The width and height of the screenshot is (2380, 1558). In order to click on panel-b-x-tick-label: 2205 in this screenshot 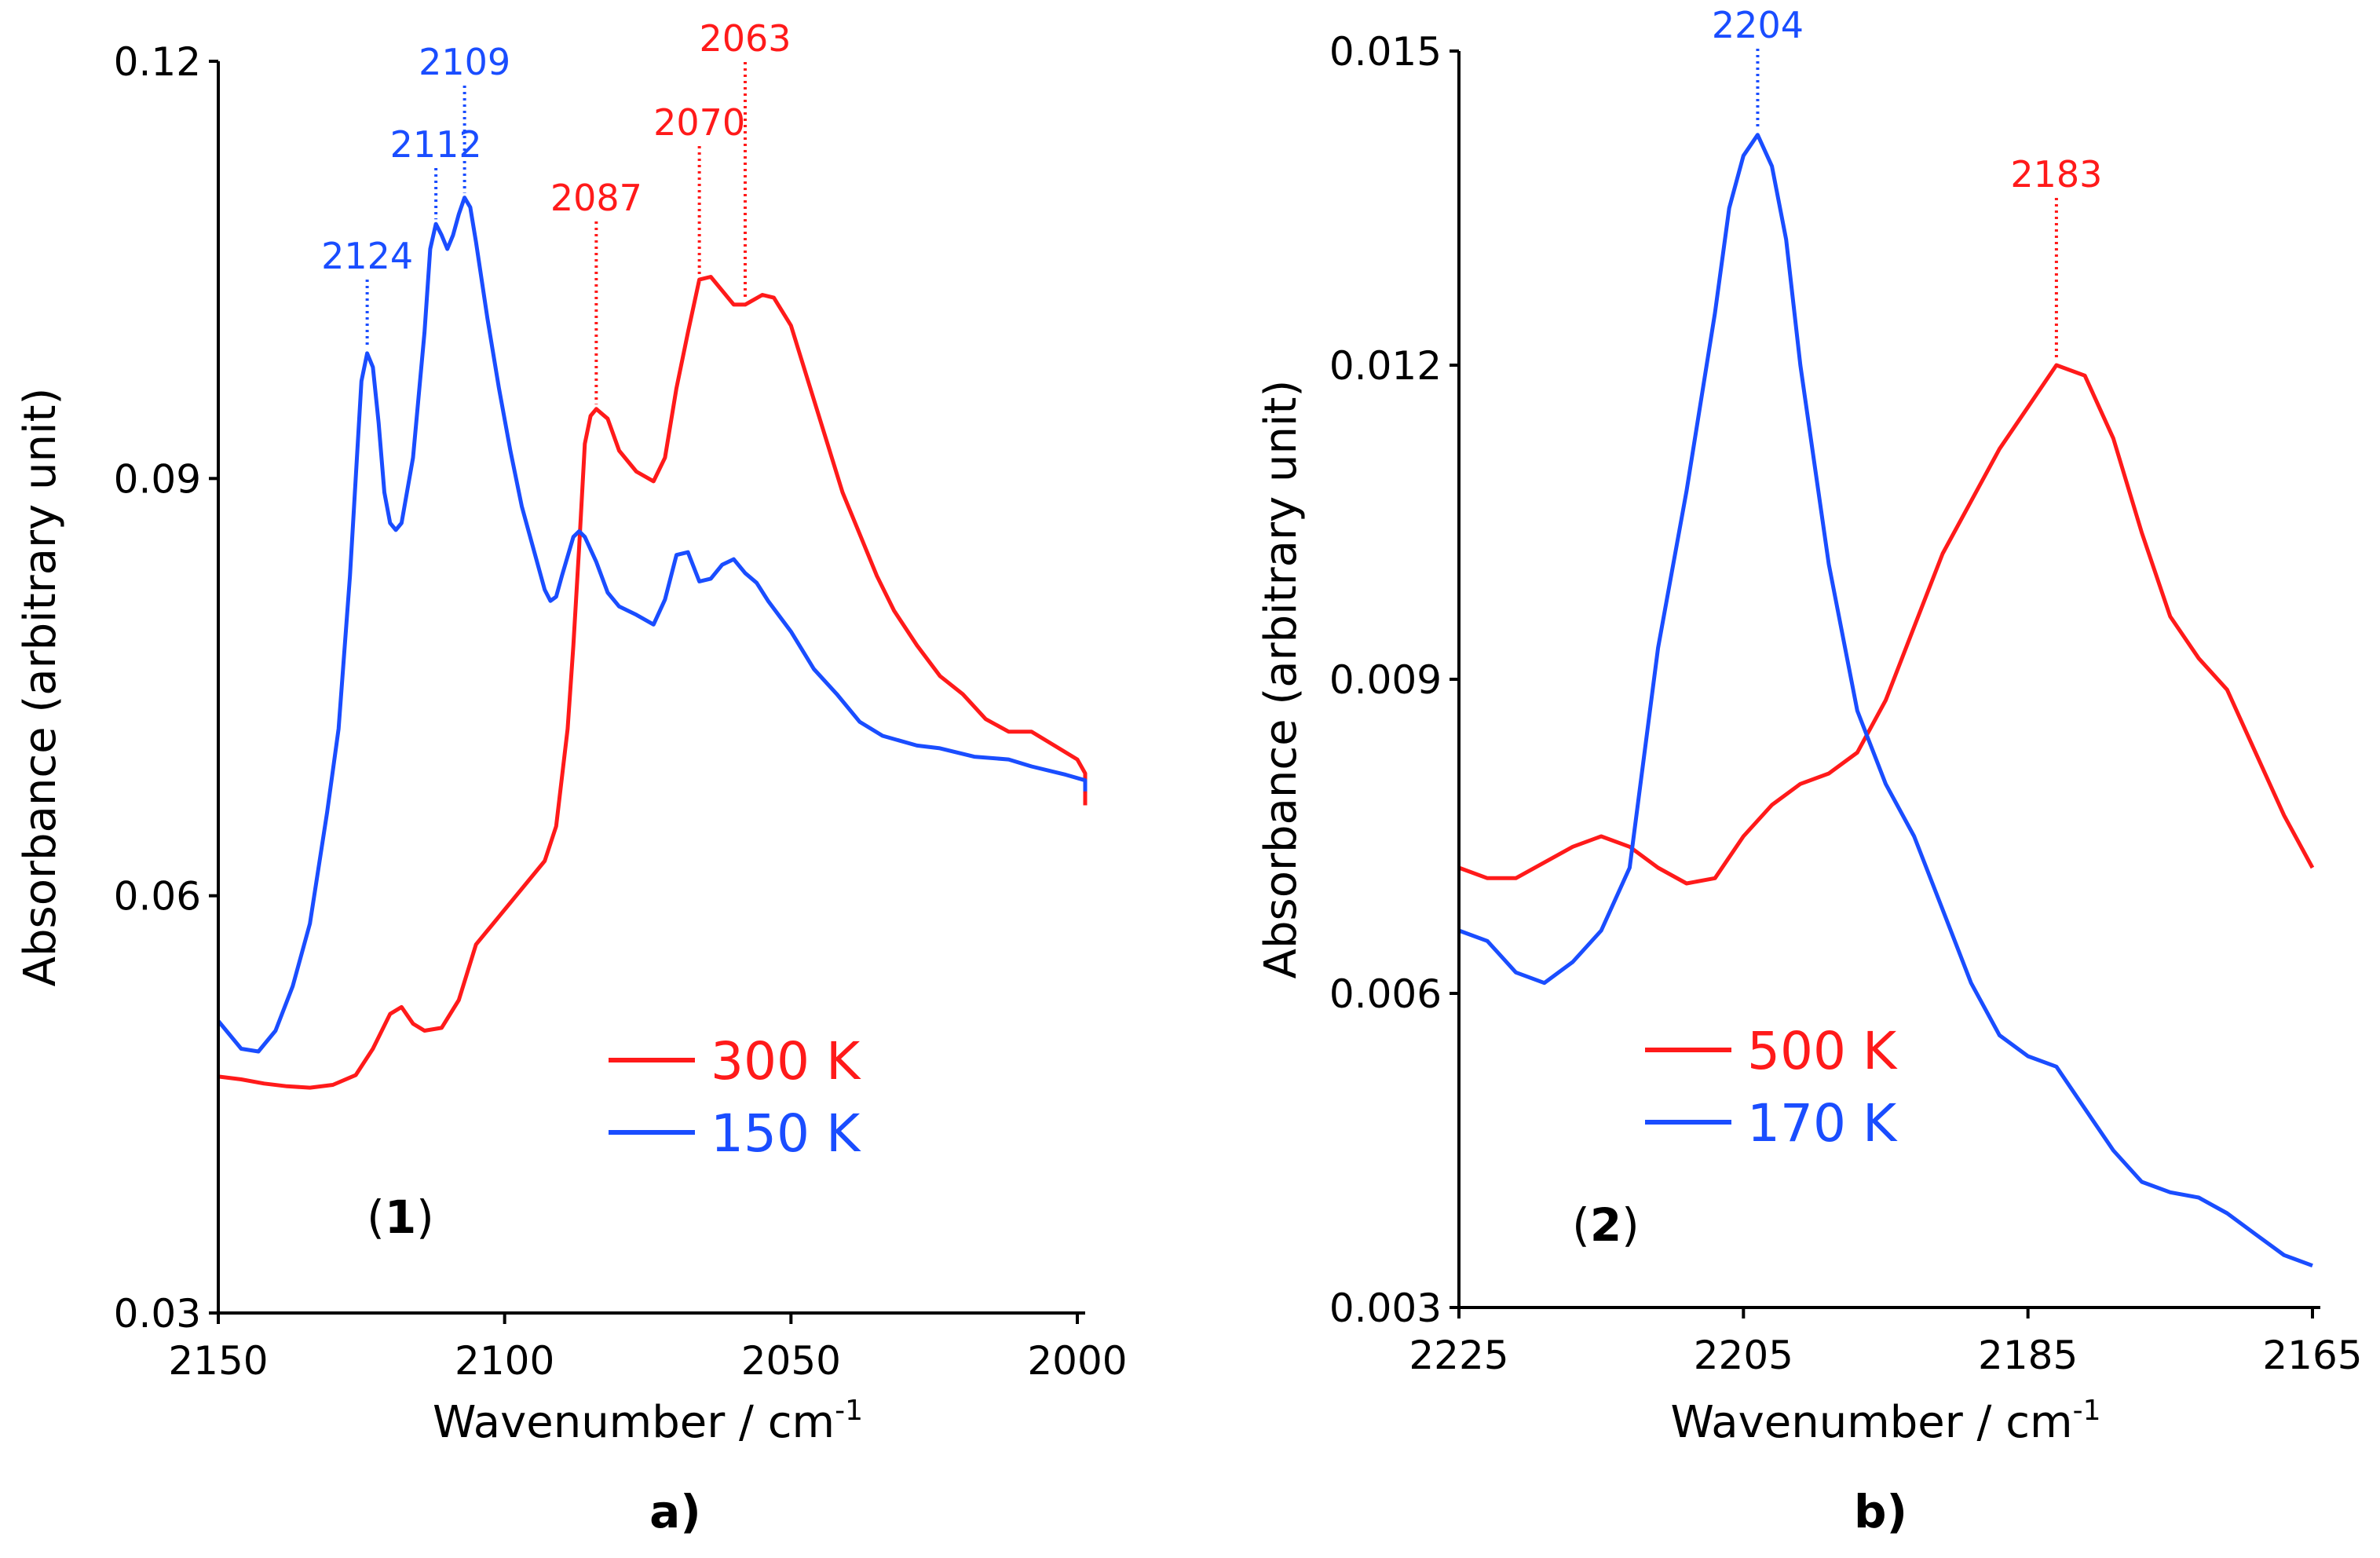, I will do `click(1743, 1356)`.